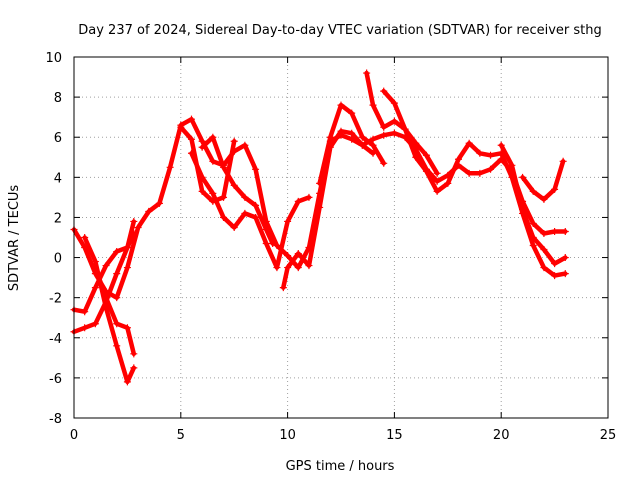 The image size is (640, 480). I want to click on x-axis-label: GPS time / hours, so click(340, 466).